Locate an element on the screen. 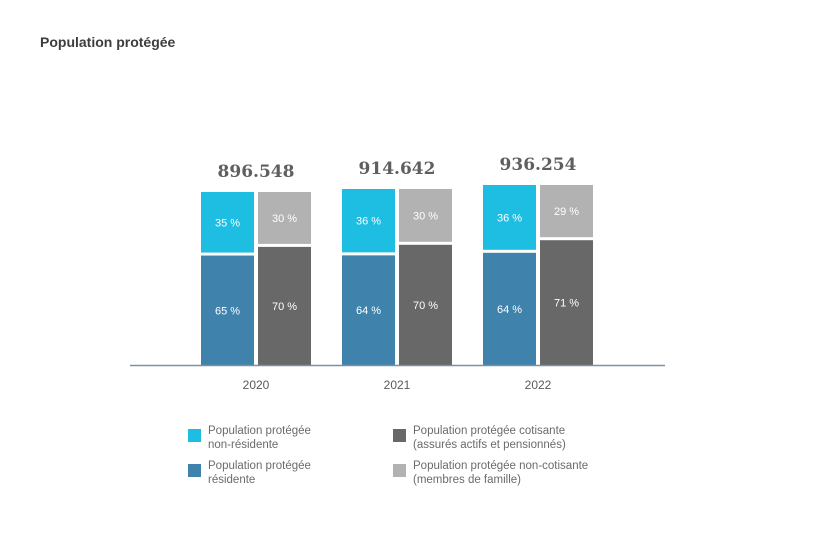 This screenshot has height=533, width=820. bar-residence-2020-seg1 is located at coordinates (227, 222).